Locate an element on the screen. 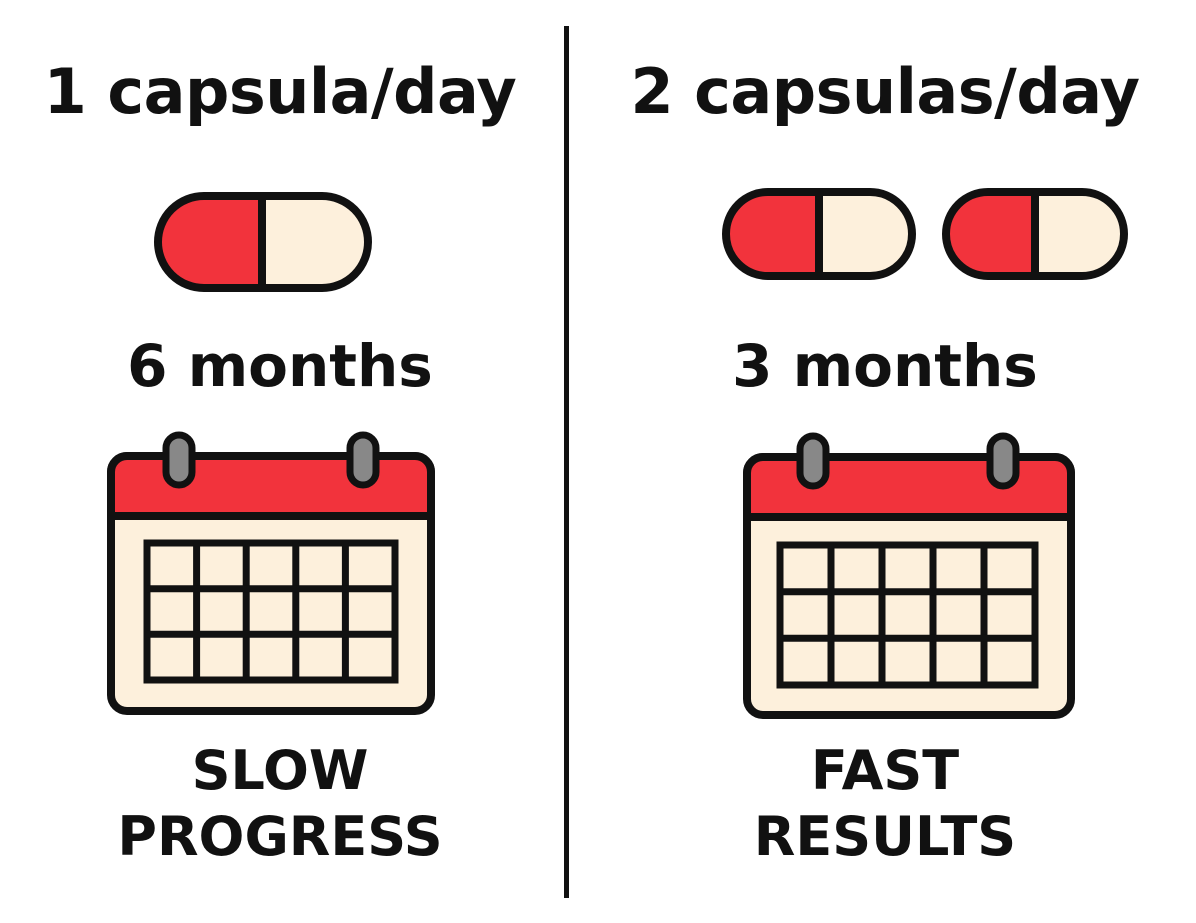  right-outcome-line1: FAST is located at coordinates (885, 770).